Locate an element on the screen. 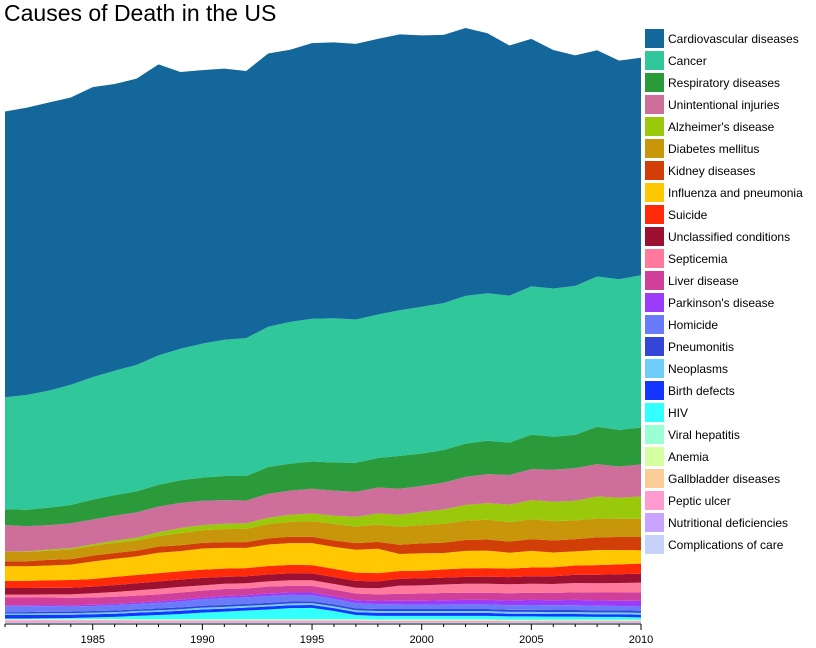  area-septicemia is located at coordinates (323, 589).